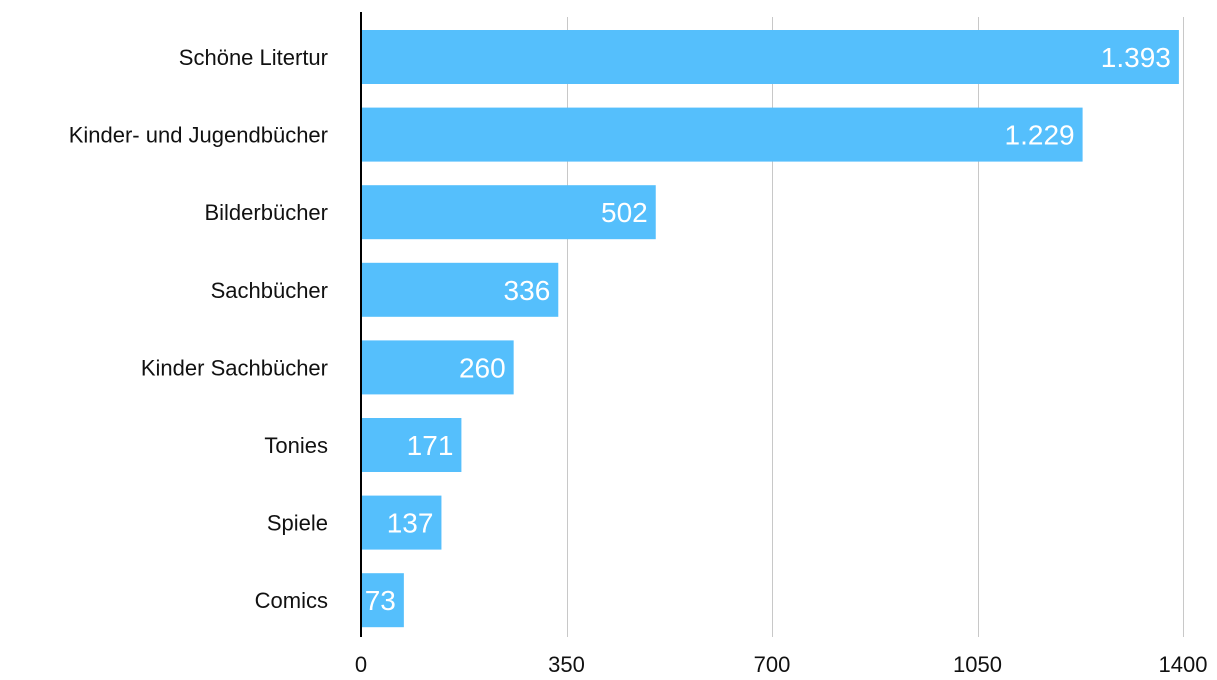 The height and width of the screenshot is (680, 1217). I want to click on category-label: Kinder- und Jugendbücher, so click(198, 135).